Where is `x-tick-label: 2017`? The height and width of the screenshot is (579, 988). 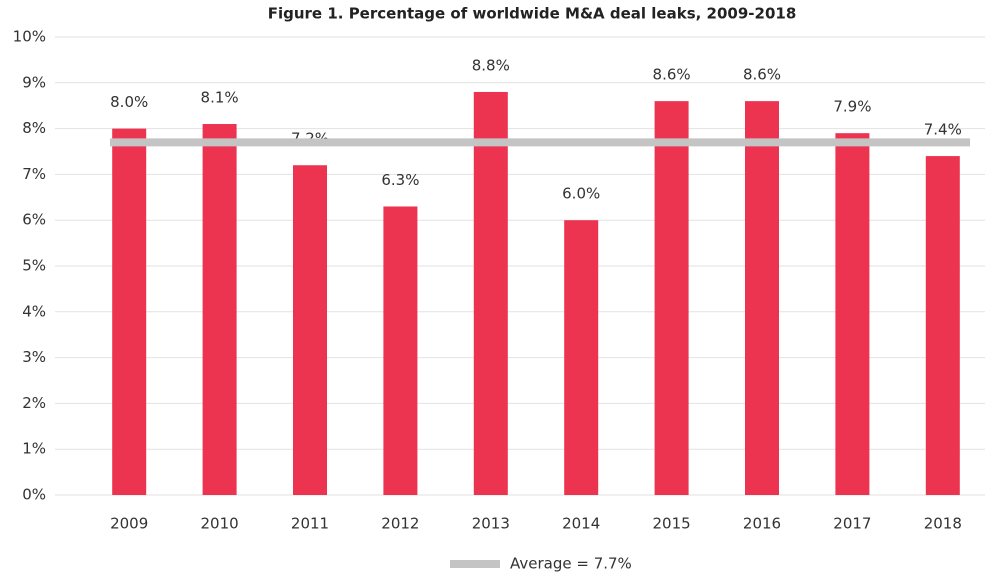
x-tick-label: 2017 is located at coordinates (852, 524).